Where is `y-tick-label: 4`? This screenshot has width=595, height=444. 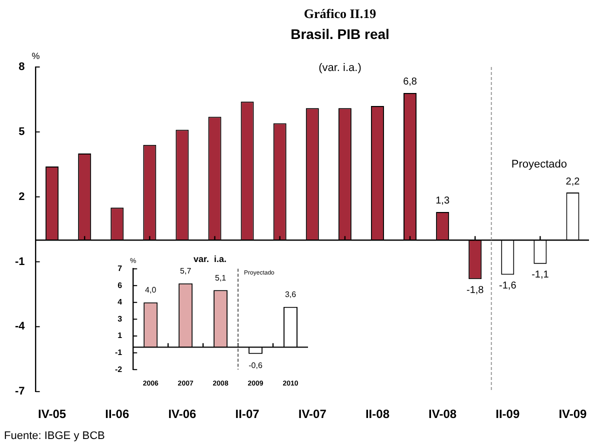 y-tick-label: 4 is located at coordinates (120, 302).